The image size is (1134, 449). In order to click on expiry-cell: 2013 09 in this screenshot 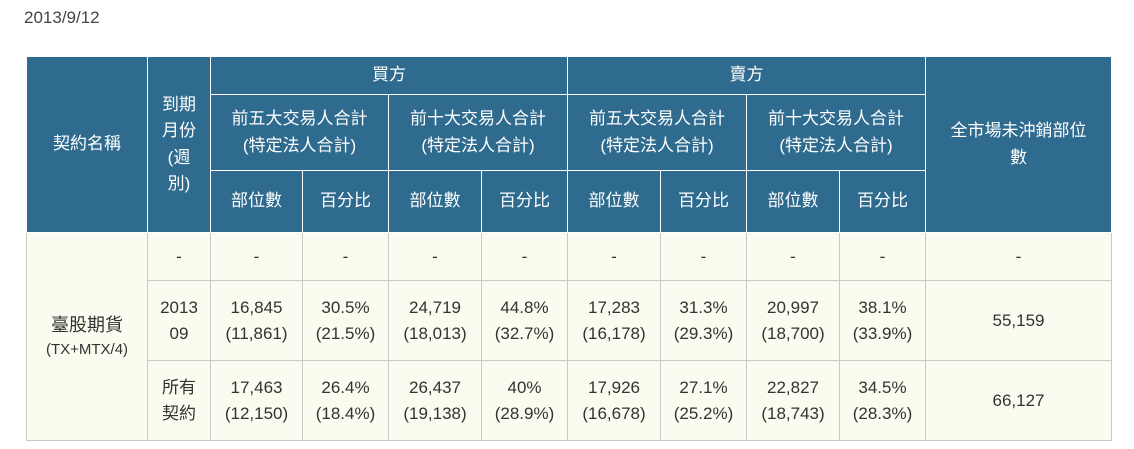, I will do `click(179, 320)`.